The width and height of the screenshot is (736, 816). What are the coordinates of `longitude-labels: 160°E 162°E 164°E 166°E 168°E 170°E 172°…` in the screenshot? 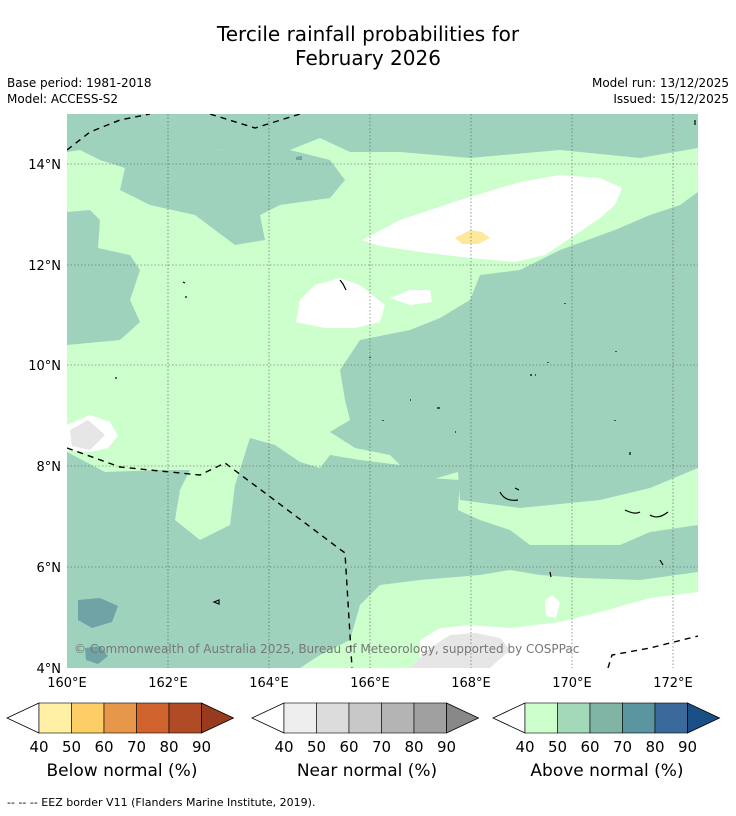 It's located at (370, 683).